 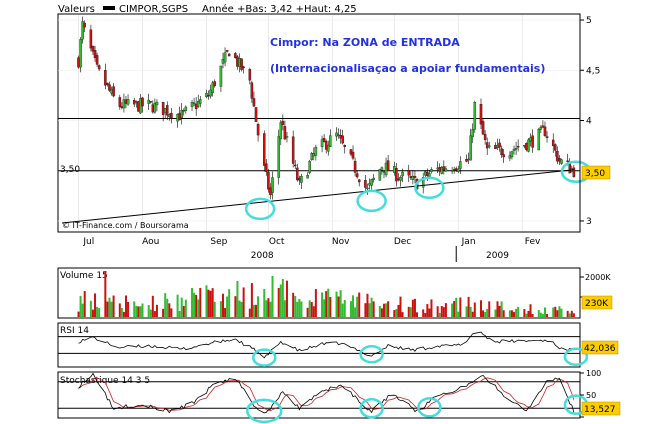 I want to click on price-y-tick-label: 3, so click(x=589, y=222).